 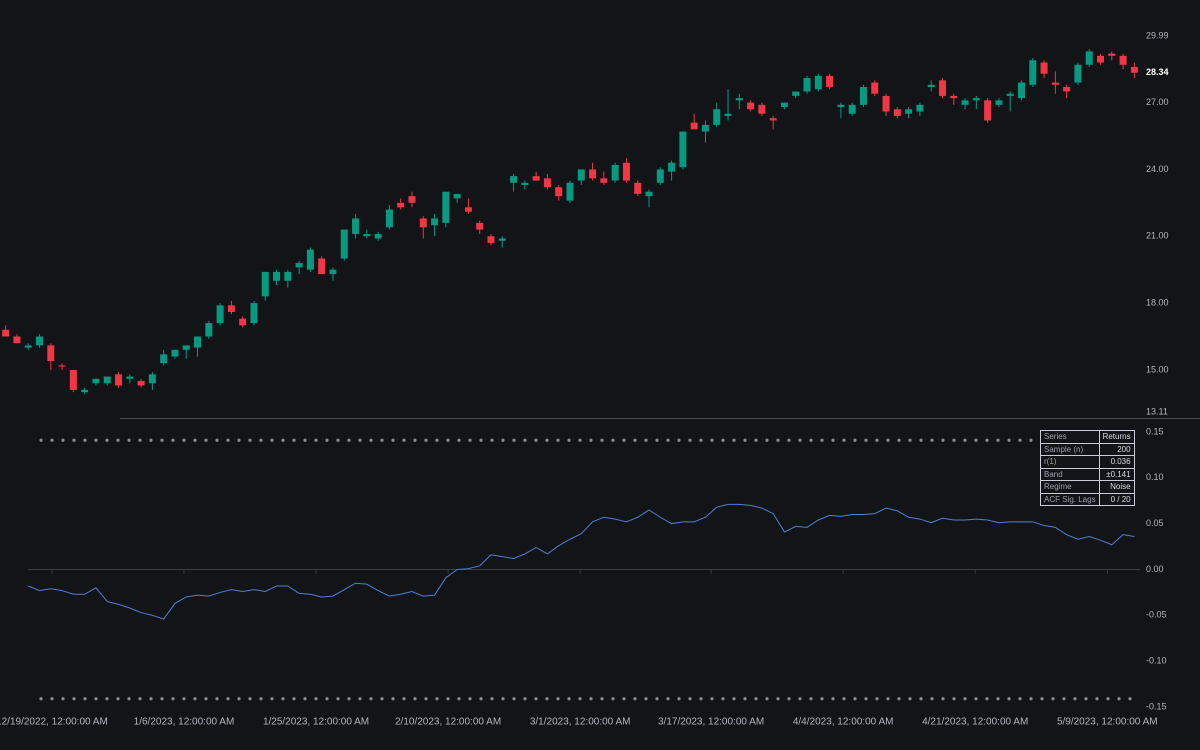 I want to click on y-tick-label: 29.99, so click(x=1157, y=35).